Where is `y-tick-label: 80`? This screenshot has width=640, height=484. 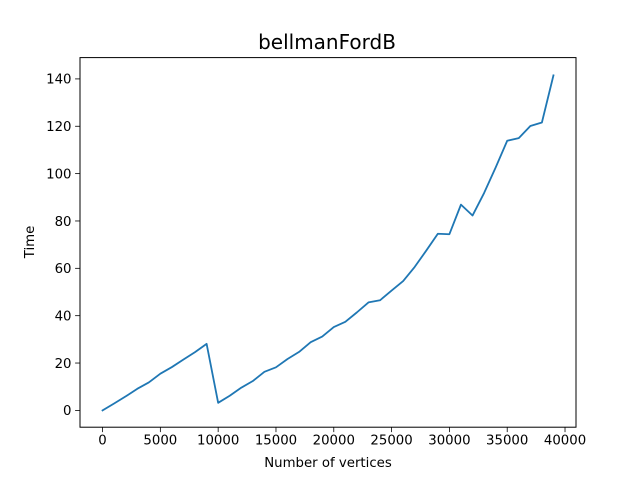 y-tick-label: 80 is located at coordinates (63, 222).